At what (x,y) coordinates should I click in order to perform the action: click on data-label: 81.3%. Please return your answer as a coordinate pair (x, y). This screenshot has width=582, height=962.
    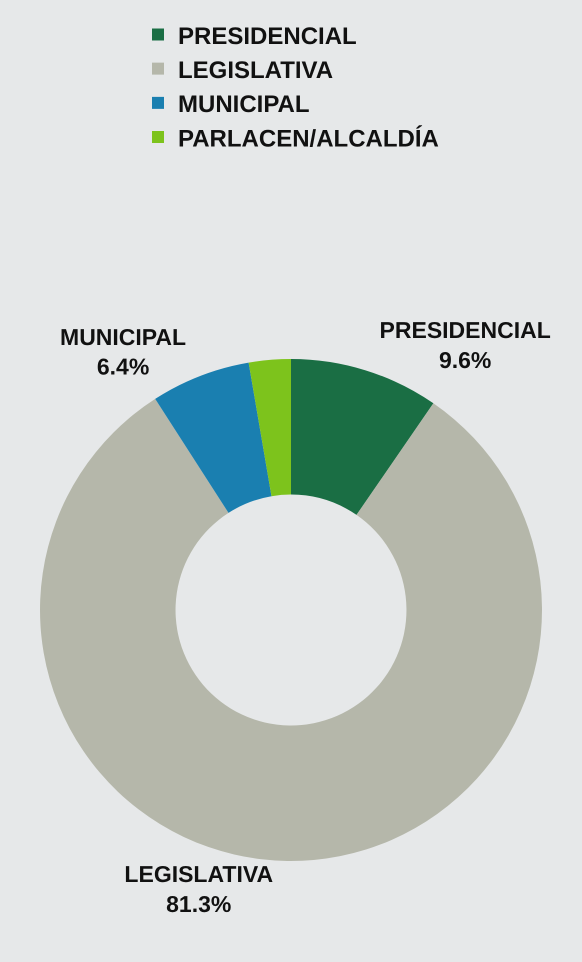
    Looking at the image, I should click on (199, 903).